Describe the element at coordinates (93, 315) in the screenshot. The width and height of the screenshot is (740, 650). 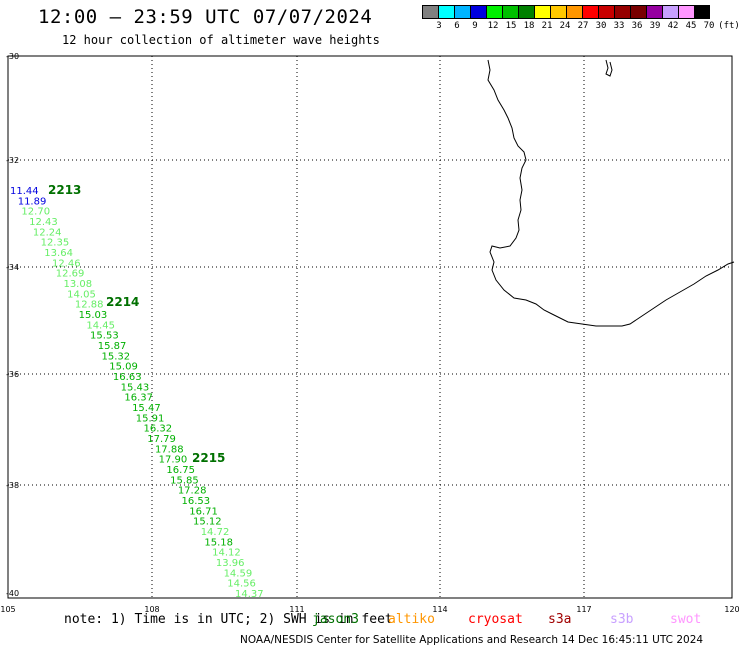
I see `wave-height-value: 15.03` at that location.